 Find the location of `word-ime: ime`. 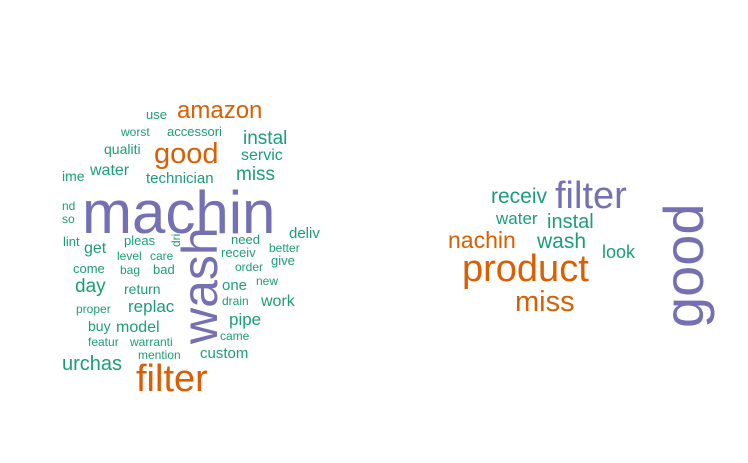

word-ime: ime is located at coordinates (73, 176).